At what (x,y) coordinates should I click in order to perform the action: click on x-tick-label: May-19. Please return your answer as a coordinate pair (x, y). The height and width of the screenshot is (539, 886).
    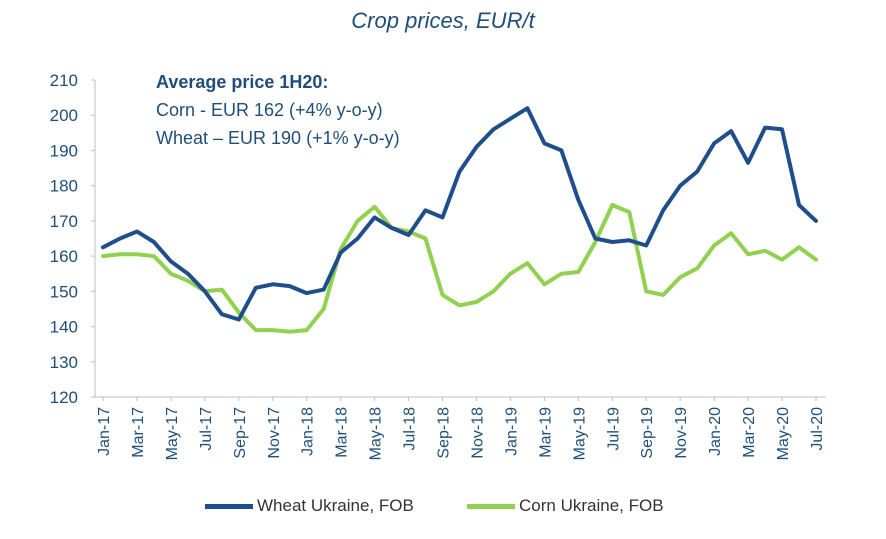
    Looking at the image, I should click on (579, 433).